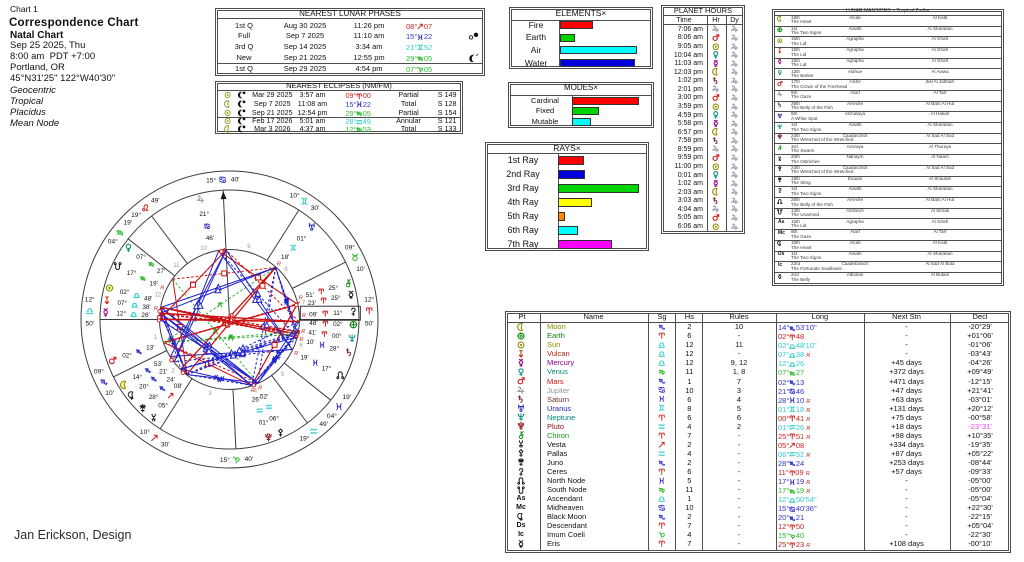 This screenshot has height=562, width=1024. Describe the element at coordinates (302, 346) in the screenshot. I see `svg-text: 6` at that location.